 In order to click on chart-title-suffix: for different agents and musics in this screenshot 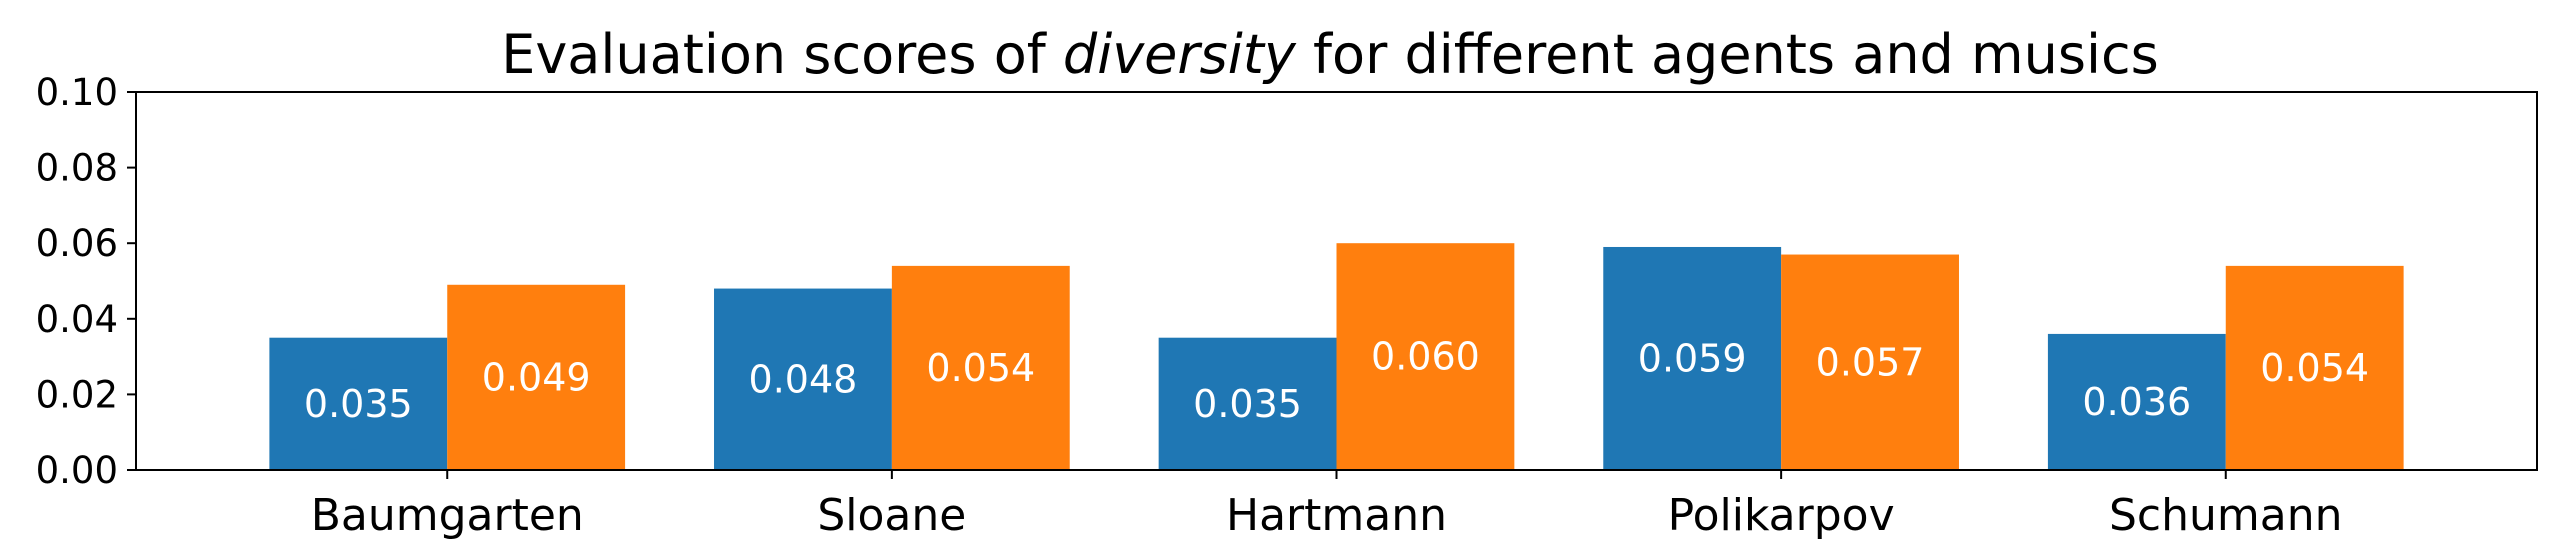, I will do `click(1727, 54)`.